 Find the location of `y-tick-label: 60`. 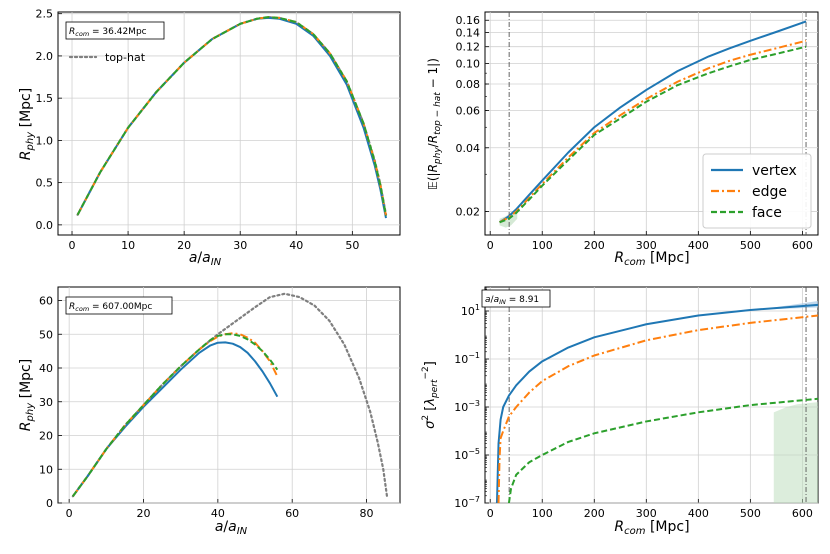

y-tick-label: 60 is located at coordinates (46, 301).